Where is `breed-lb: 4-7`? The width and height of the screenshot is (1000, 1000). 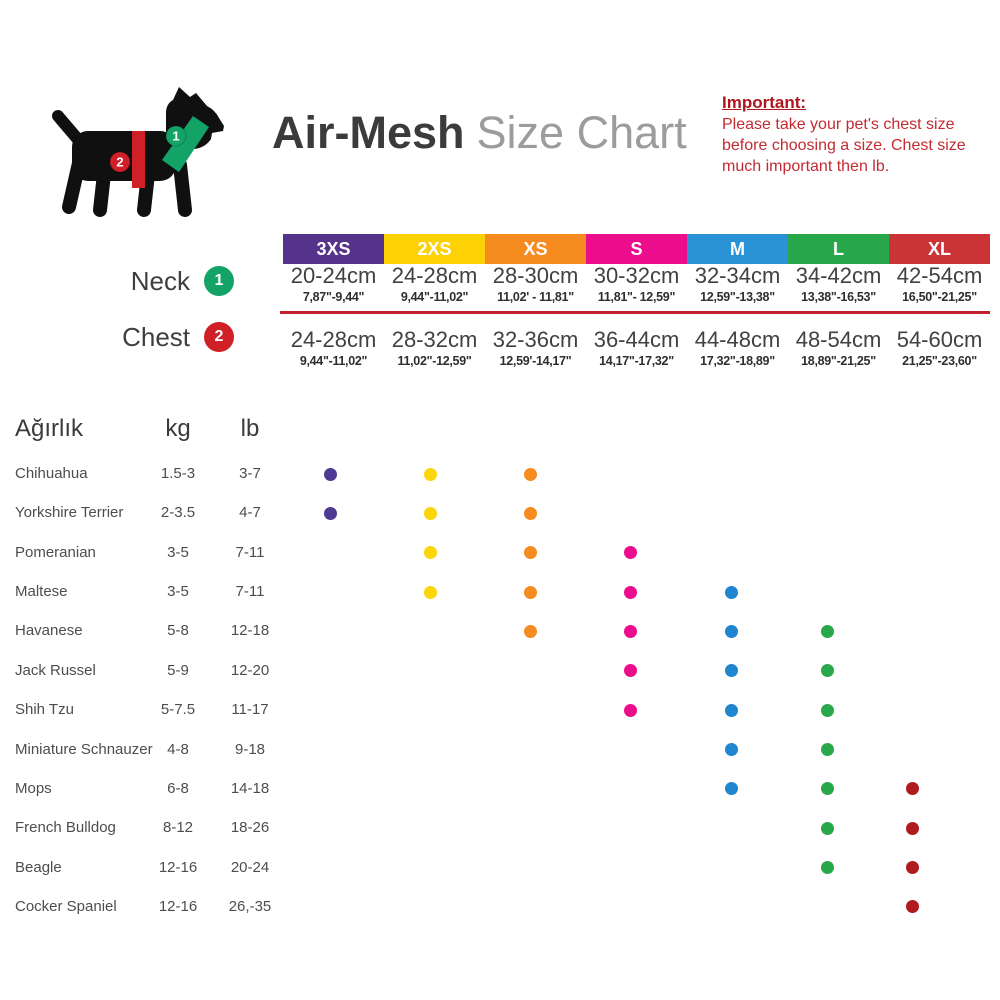
breed-lb: 4-7 is located at coordinates (250, 513).